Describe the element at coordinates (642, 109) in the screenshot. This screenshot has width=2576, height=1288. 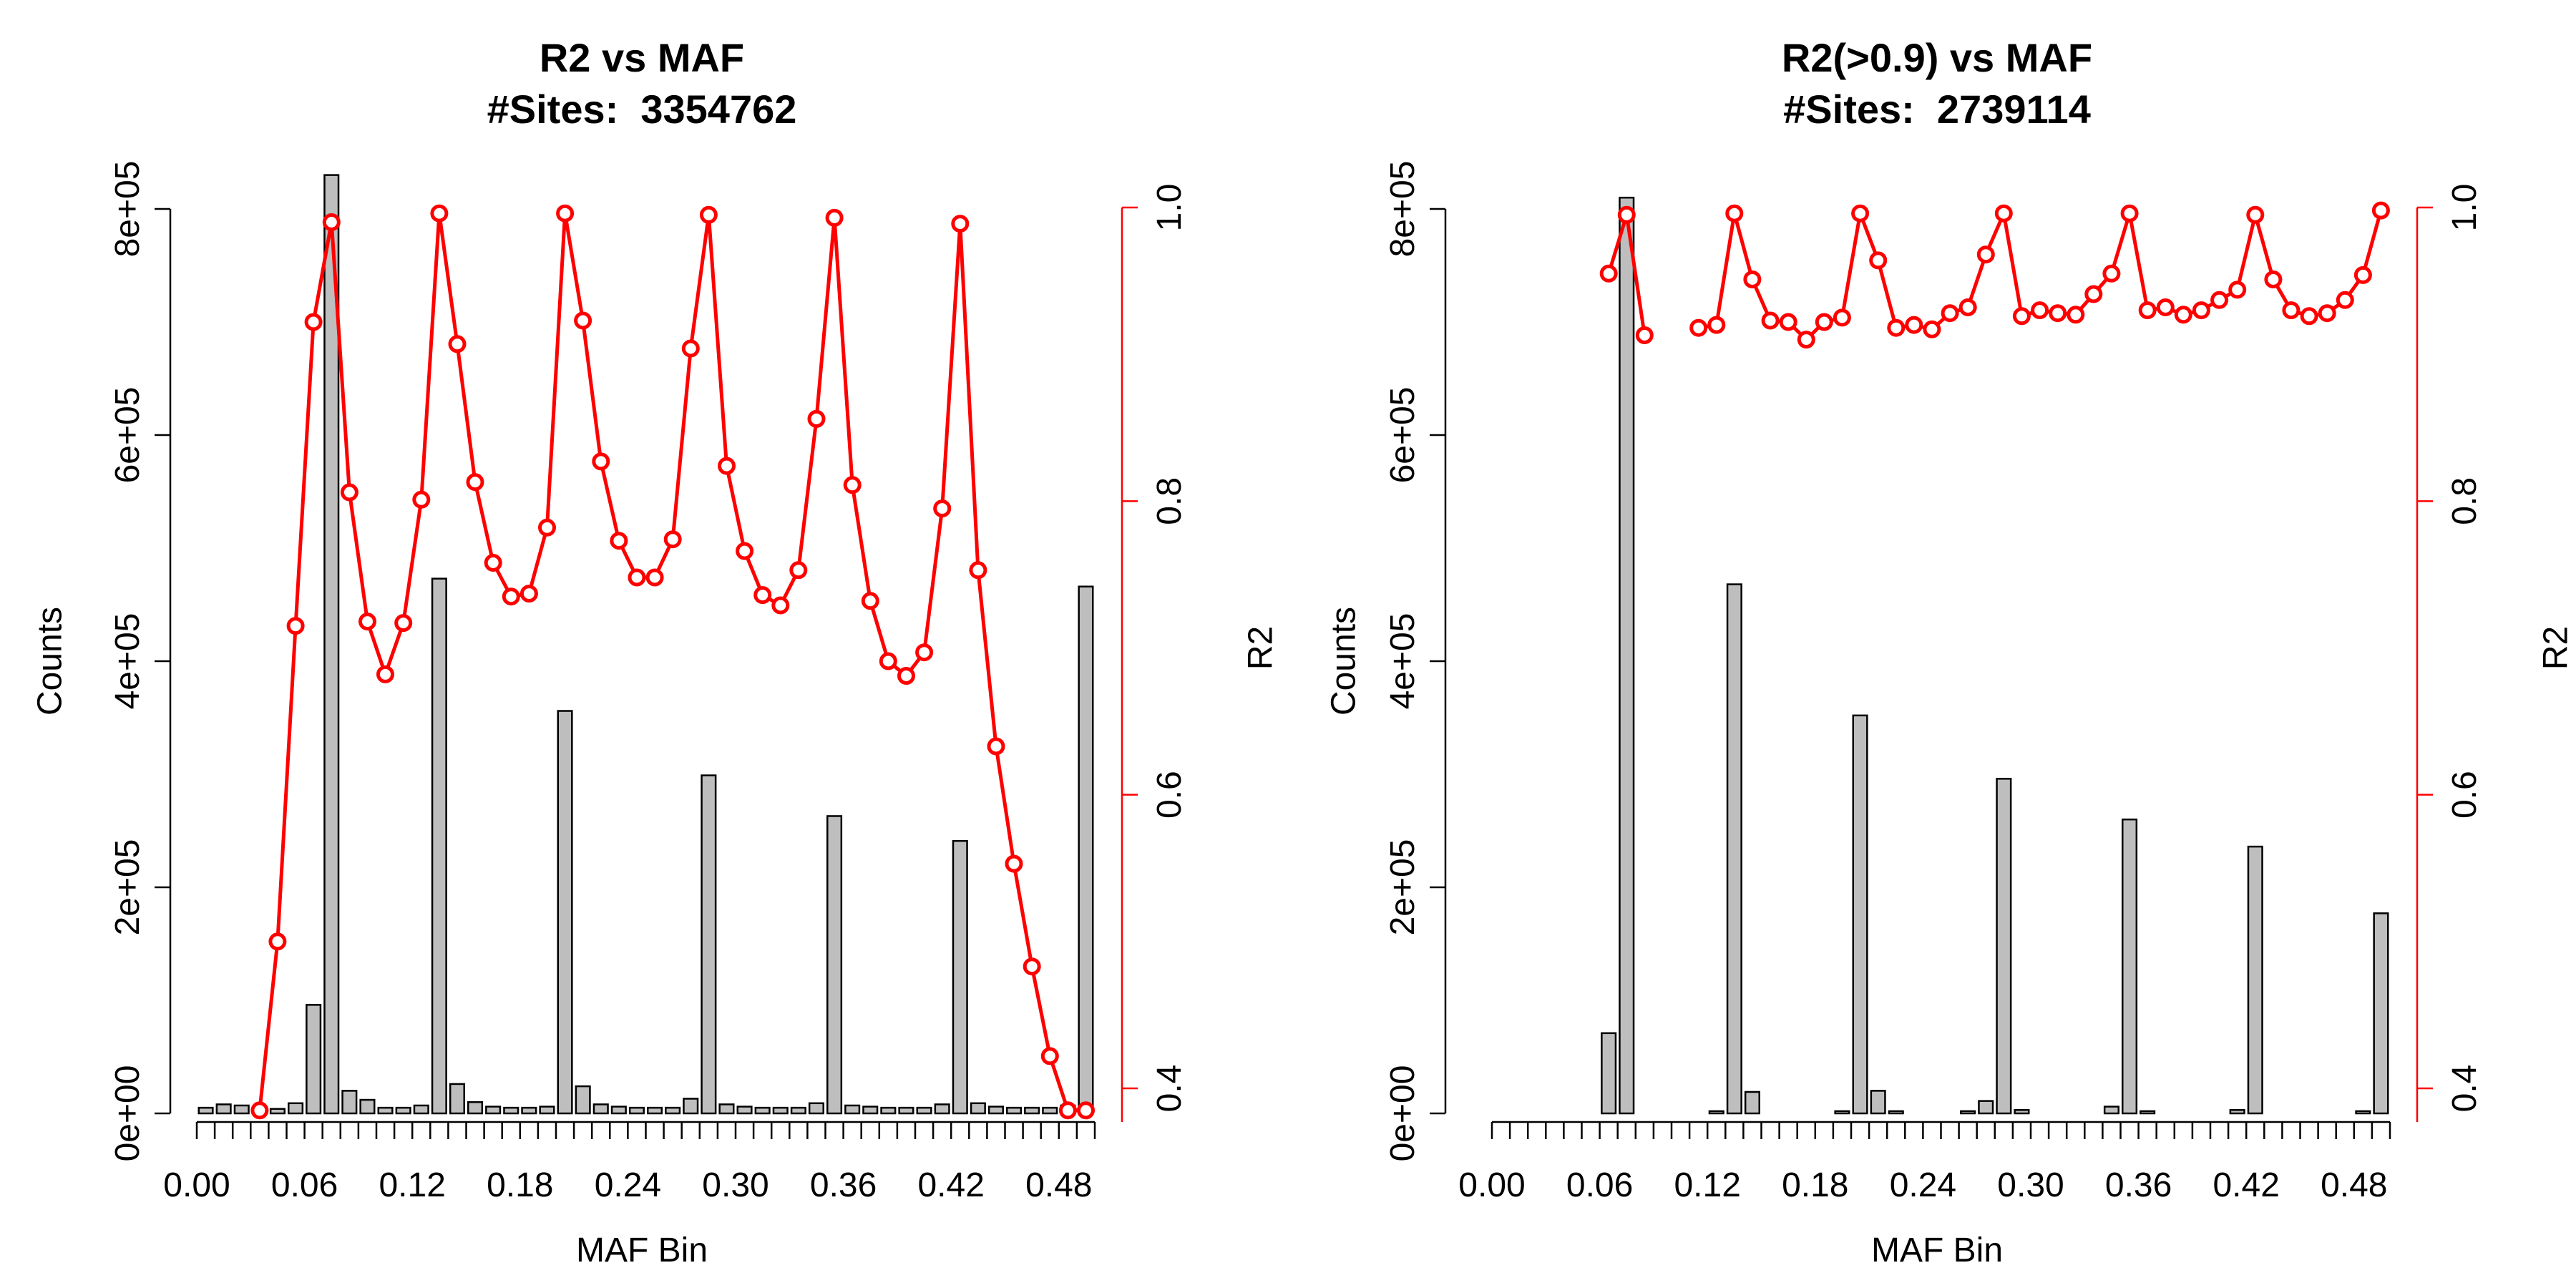
I see `chart-subtitle: #Sites: 3354762` at that location.